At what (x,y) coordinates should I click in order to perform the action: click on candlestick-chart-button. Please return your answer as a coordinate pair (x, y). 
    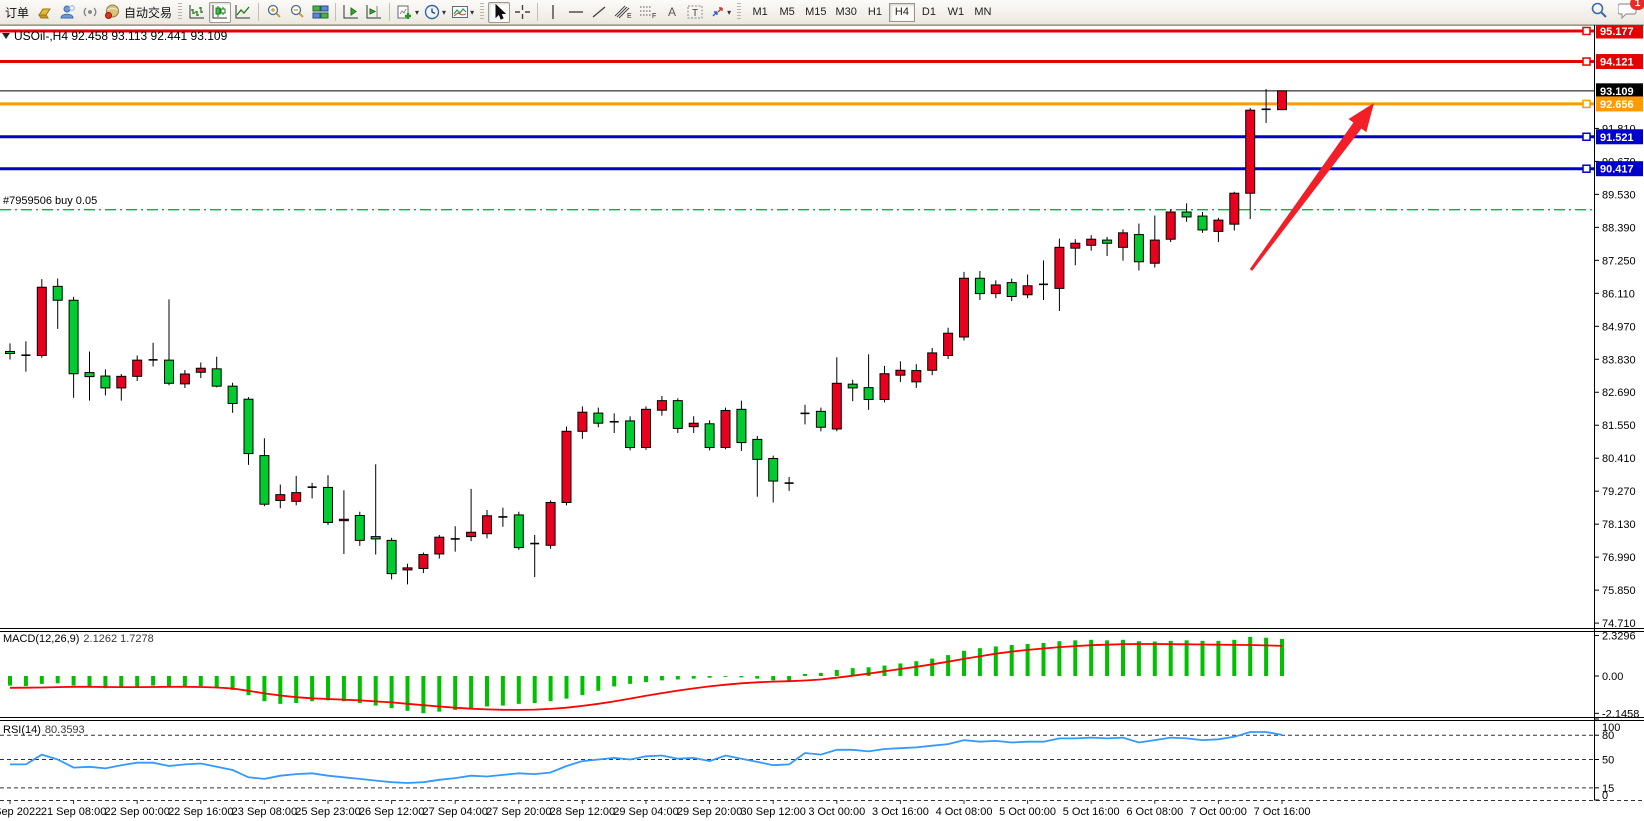
    Looking at the image, I should click on (220, 12).